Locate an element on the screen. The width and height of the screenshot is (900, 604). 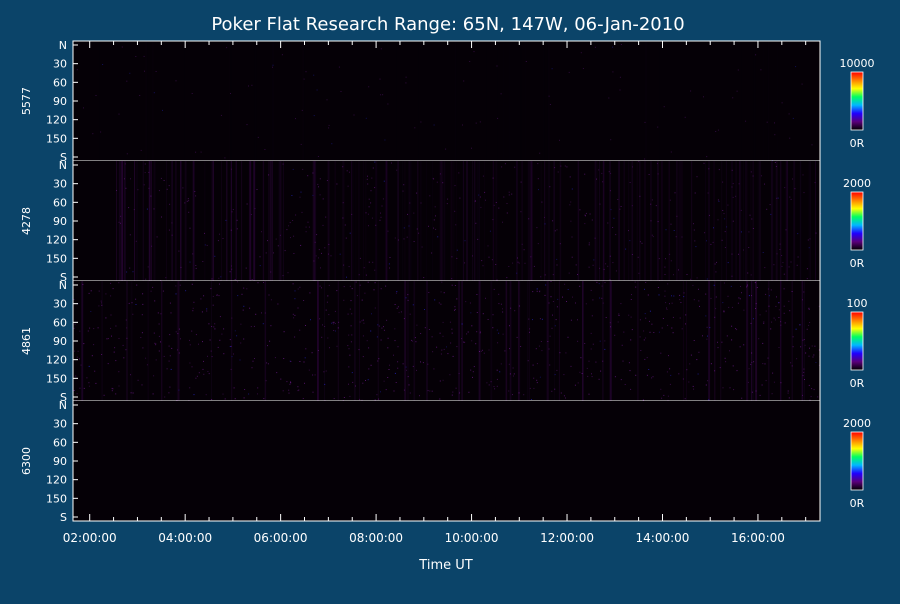
x-tick-label: 14:00:00 is located at coordinates (663, 538).